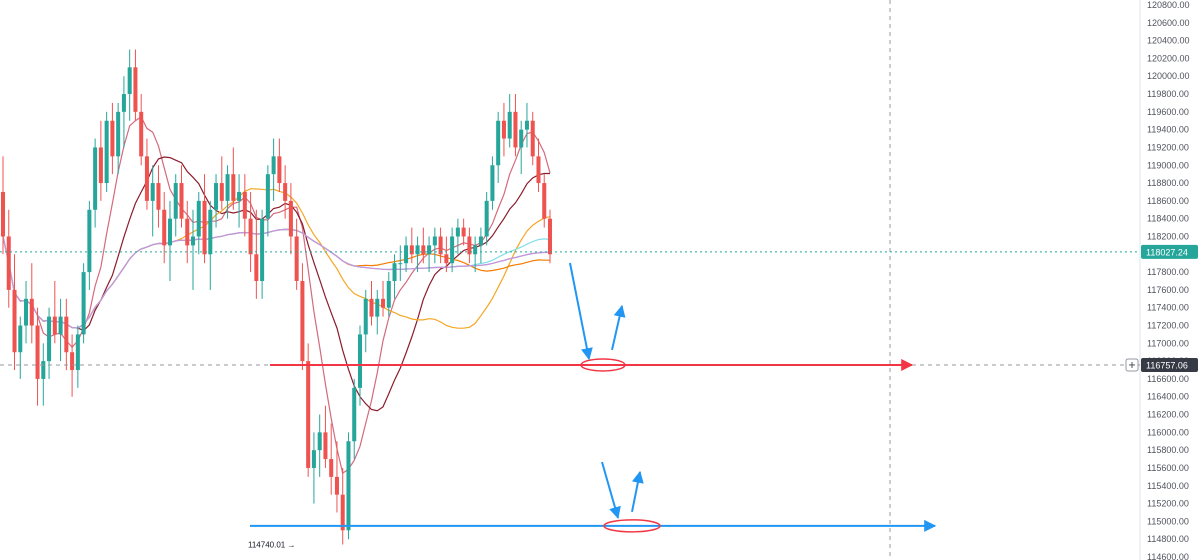 The image size is (1200, 560). Describe the element at coordinates (1168, 94) in the screenshot. I see `y-tick-label: 119800.00` at that location.